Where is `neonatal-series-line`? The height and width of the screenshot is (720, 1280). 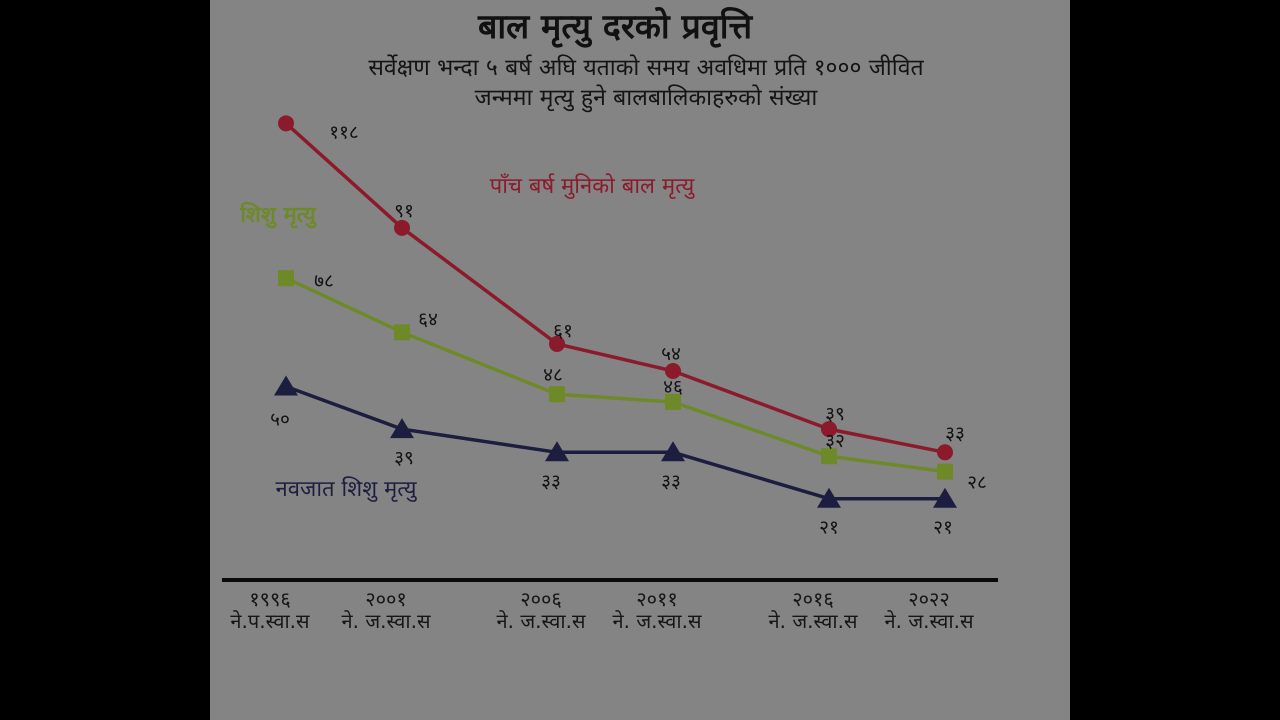 neonatal-series-line is located at coordinates (615, 442).